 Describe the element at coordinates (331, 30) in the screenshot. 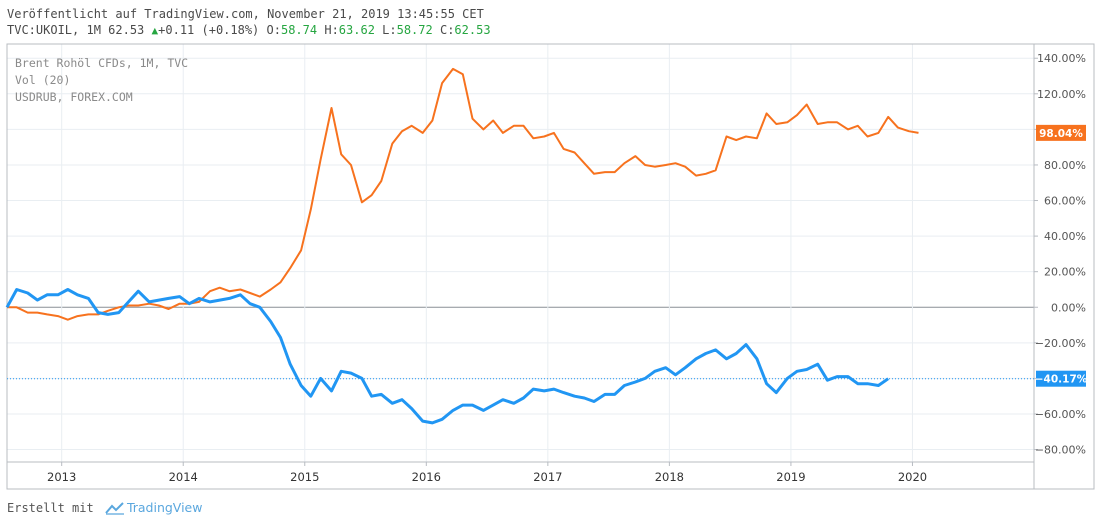

I see `high-label: H:` at that location.